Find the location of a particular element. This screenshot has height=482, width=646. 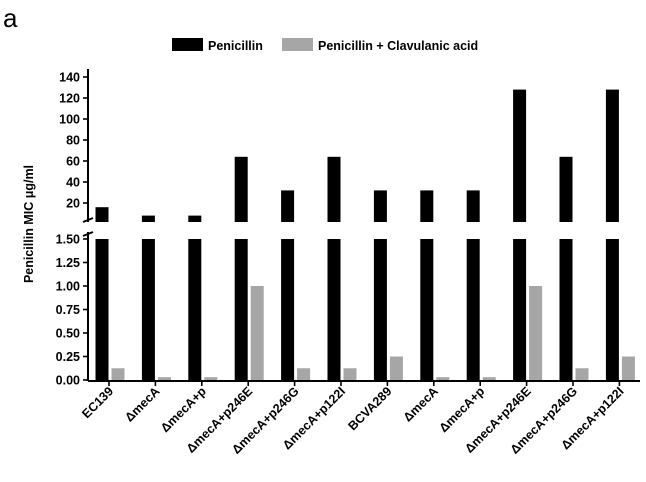

y-tick-label-lower: 1.00 is located at coordinates (68, 287).